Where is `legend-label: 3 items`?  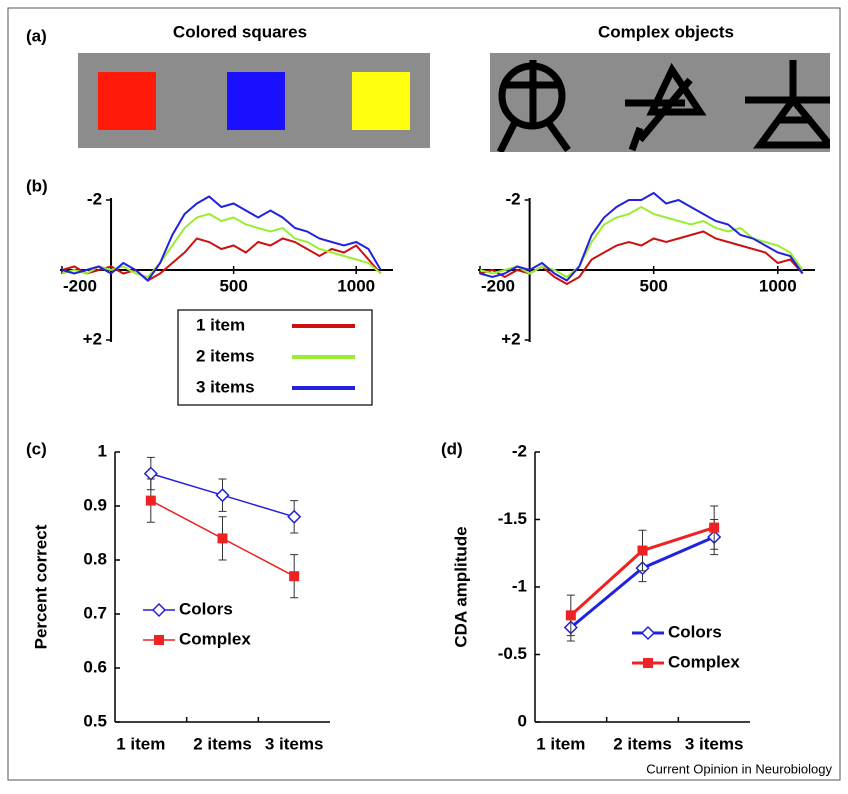 legend-label: 3 items is located at coordinates (225, 386).